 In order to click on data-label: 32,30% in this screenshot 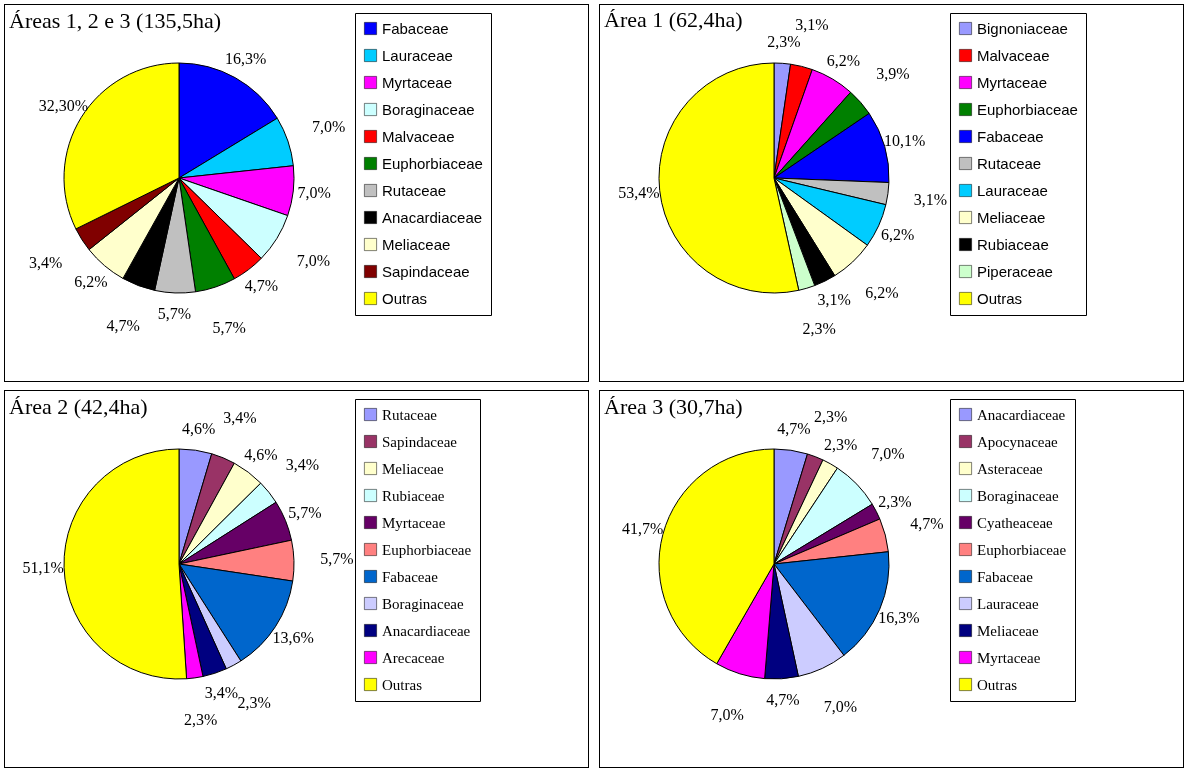, I will do `click(63, 106)`.